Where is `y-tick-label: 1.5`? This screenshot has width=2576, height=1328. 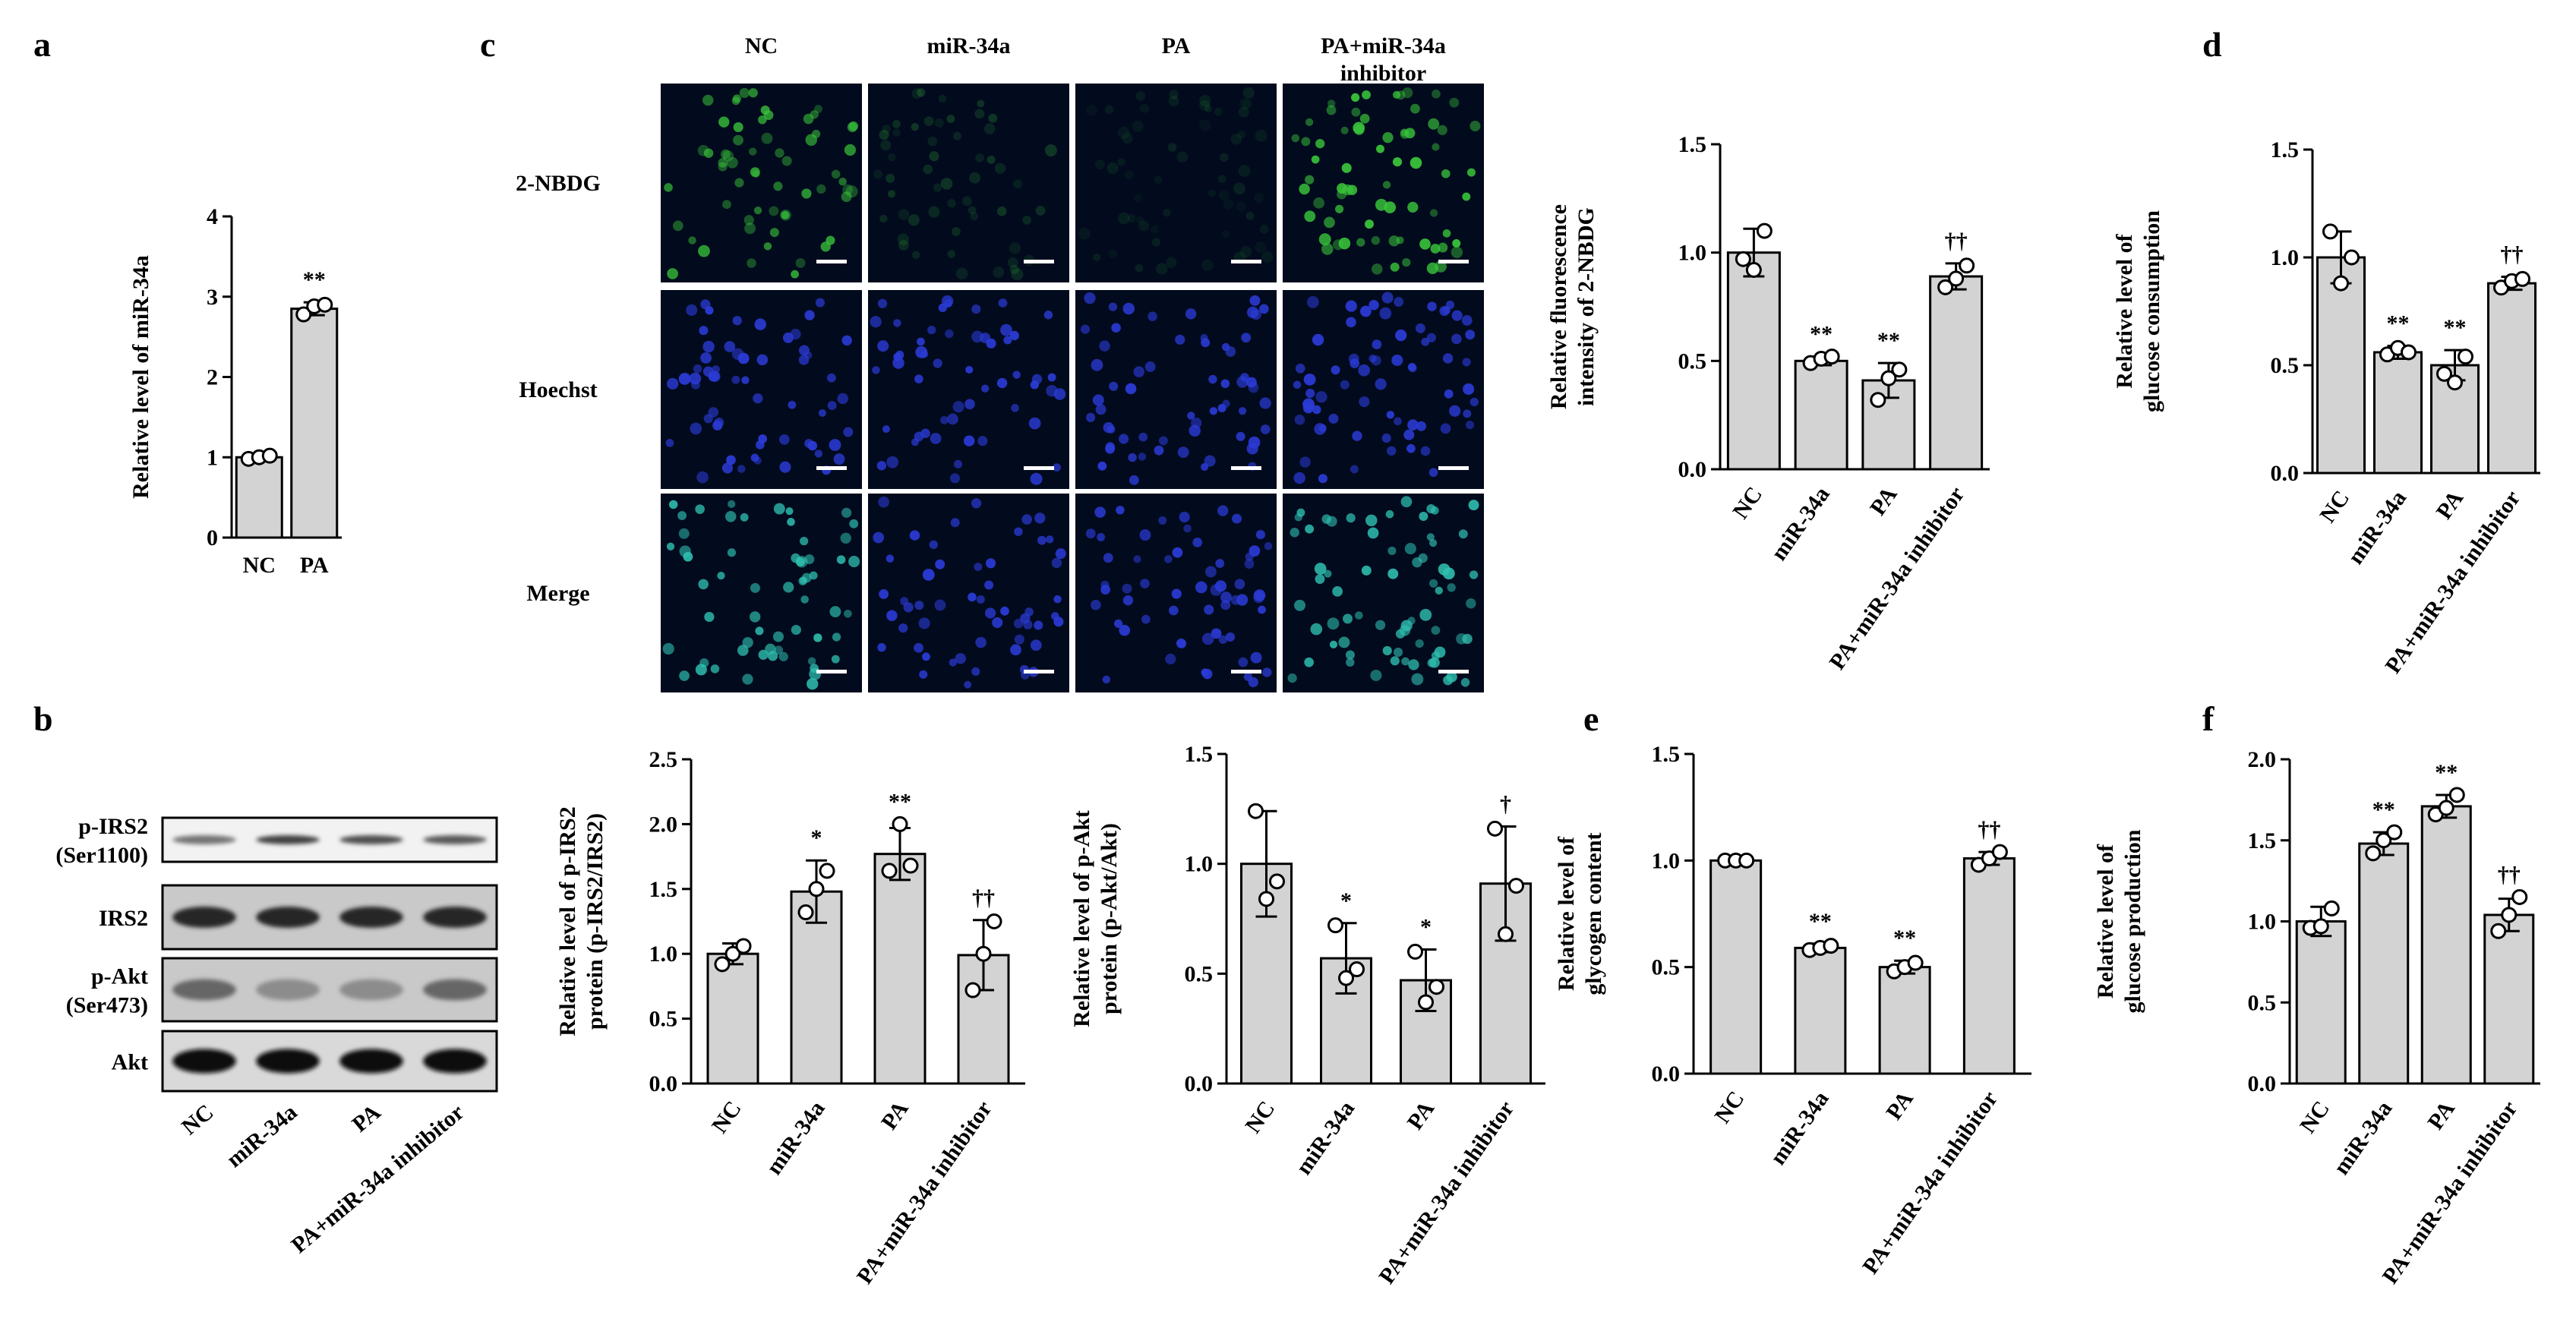
y-tick-label: 1.5 is located at coordinates (1666, 754).